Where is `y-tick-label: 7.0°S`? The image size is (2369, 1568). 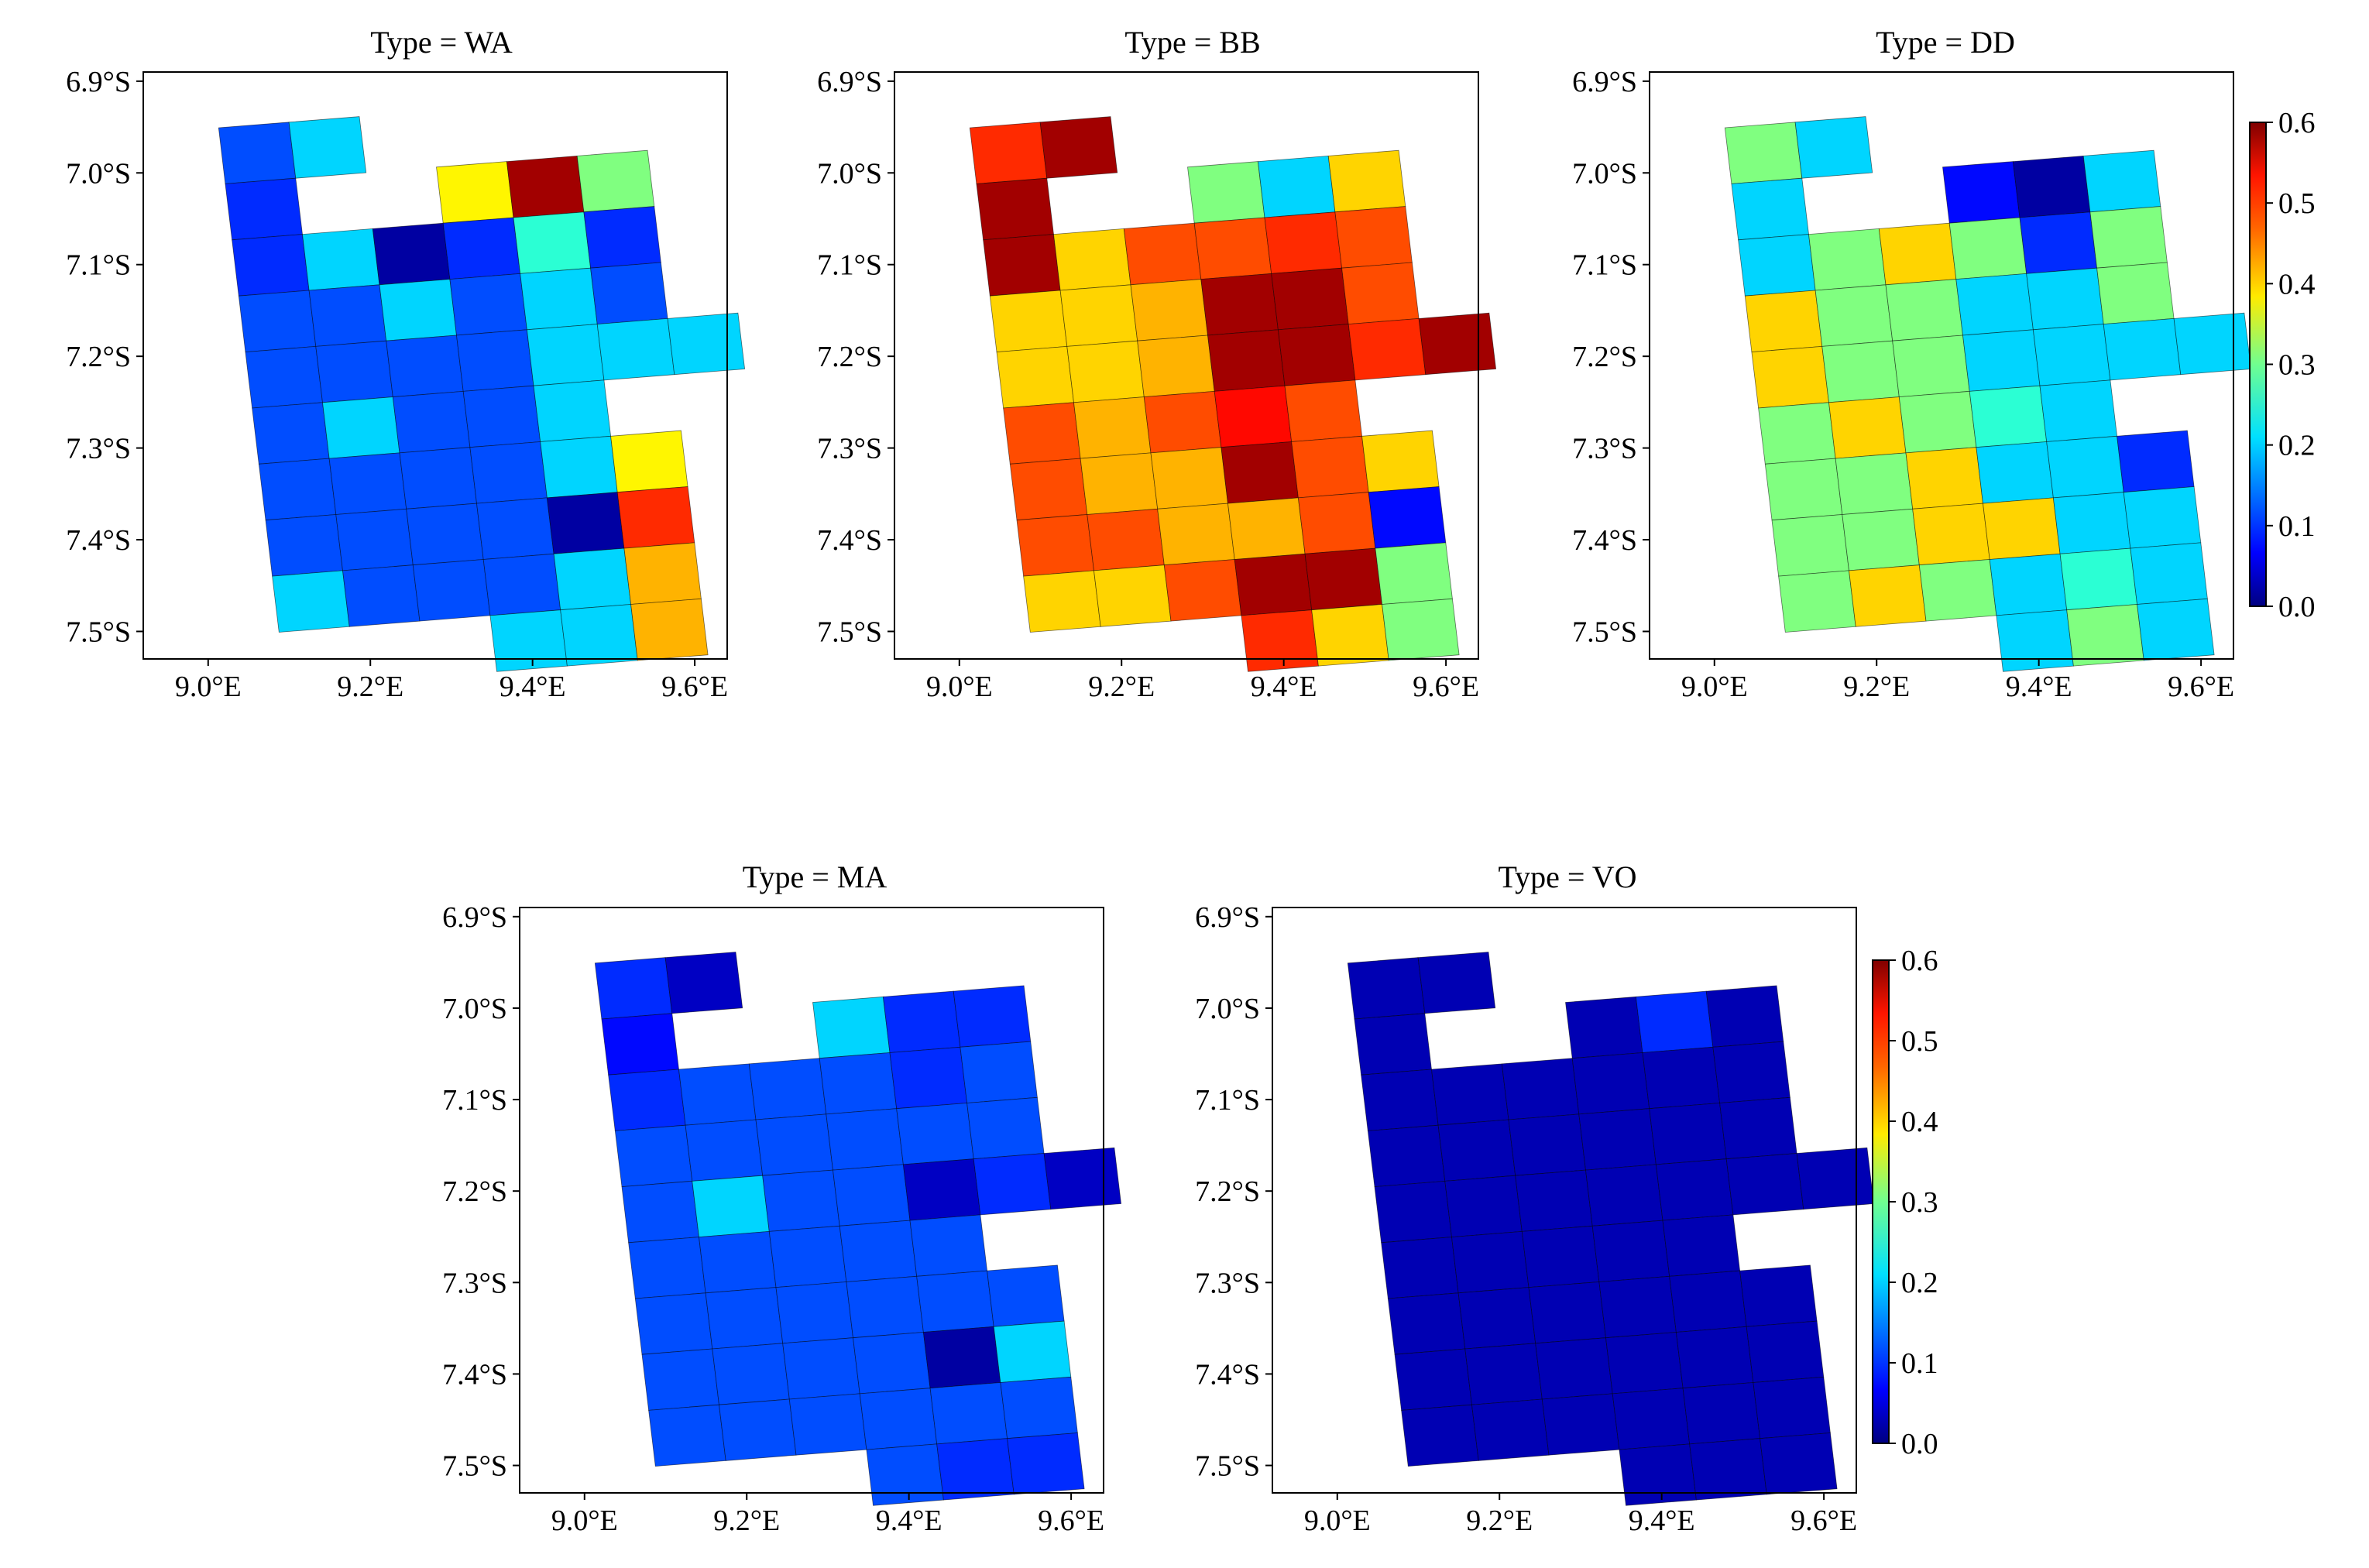 y-tick-label: 7.0°S is located at coordinates (850, 173).